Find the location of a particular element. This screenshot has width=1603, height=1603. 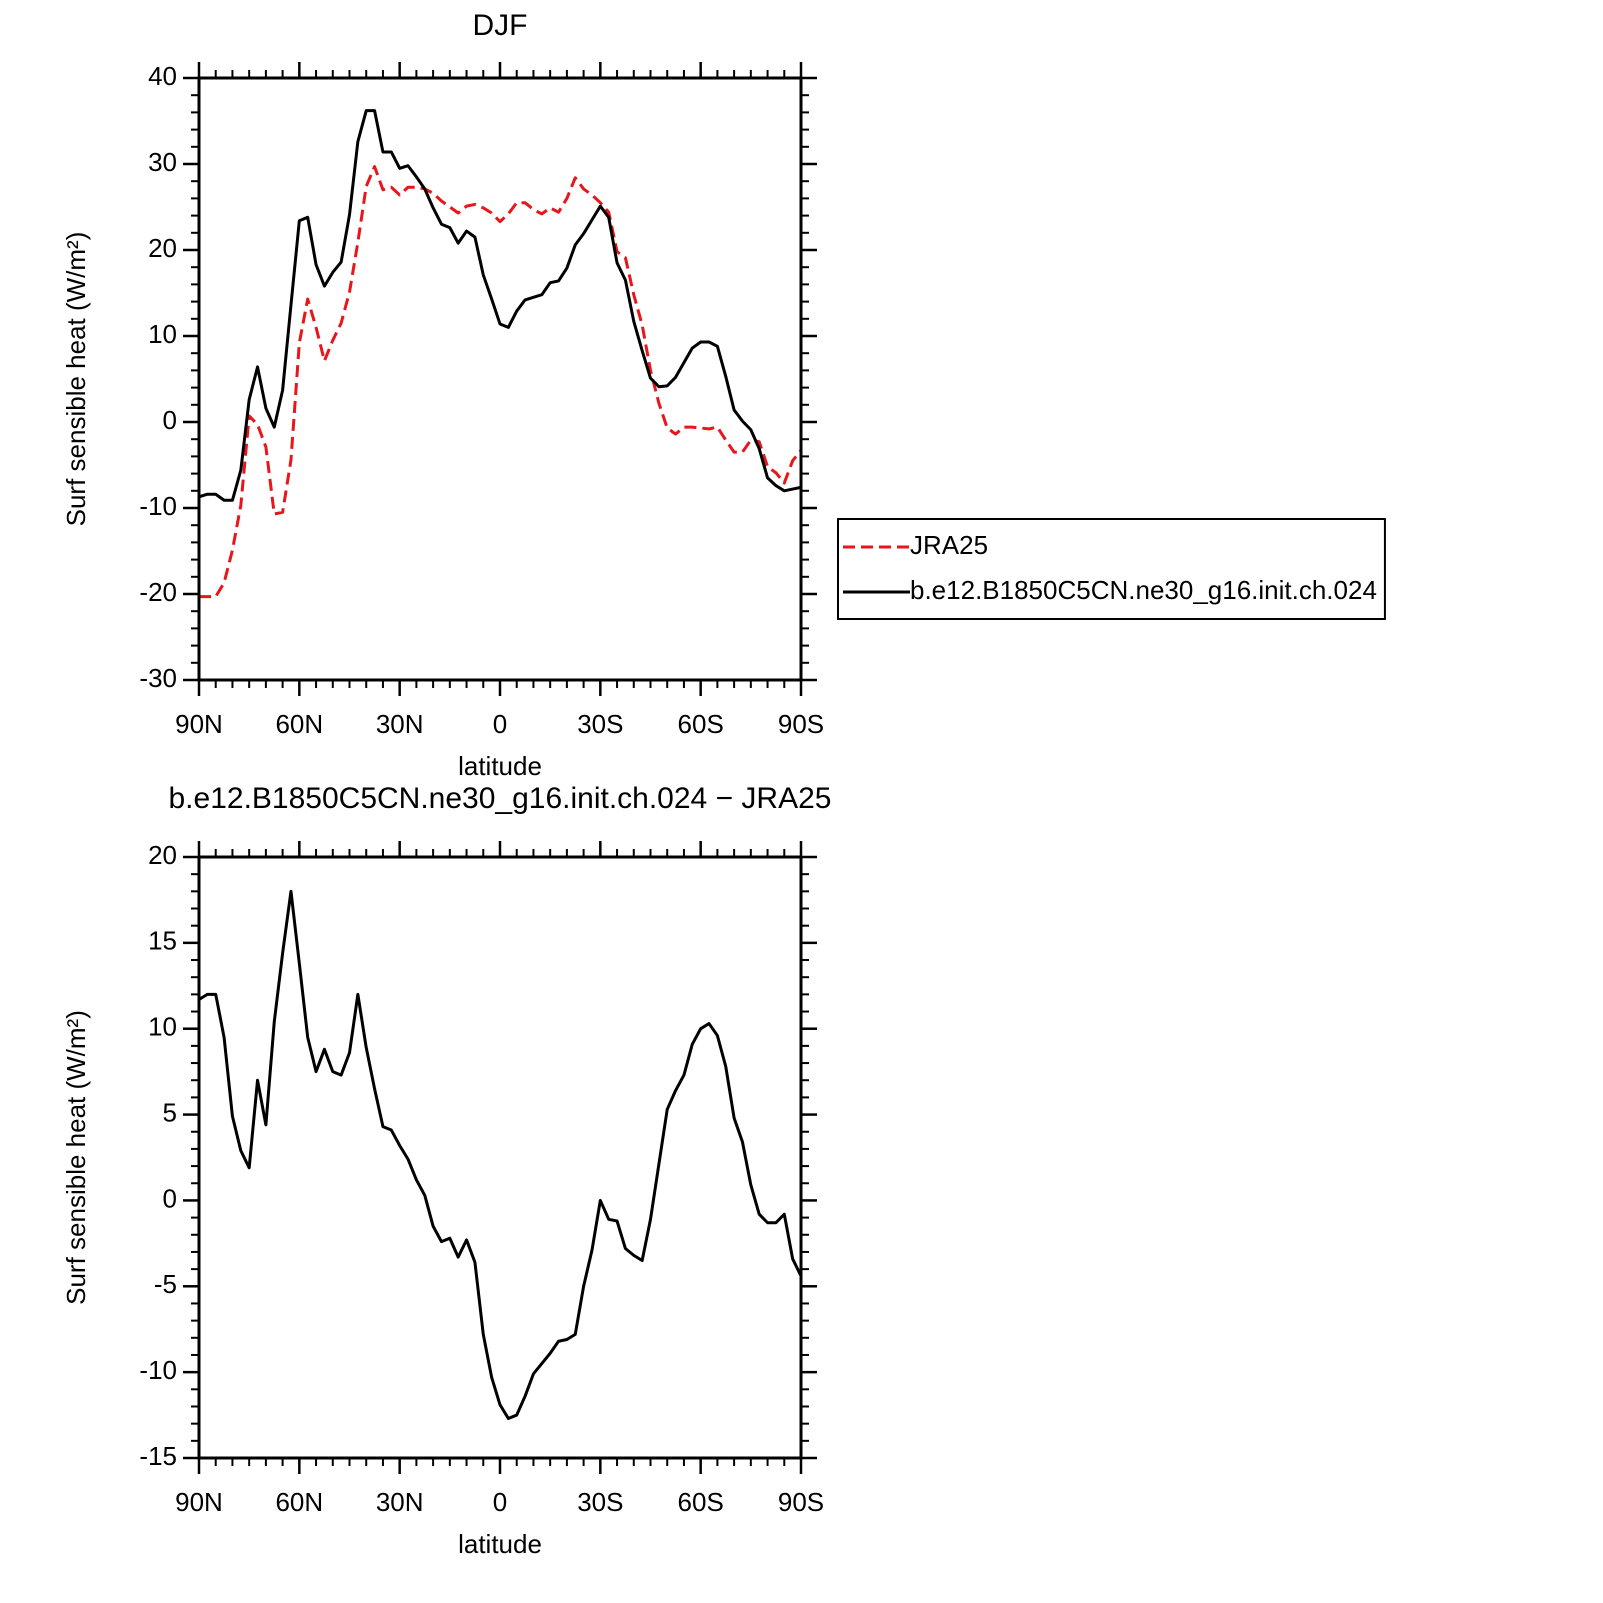

y-tick-label: -30 is located at coordinates (158, 678).